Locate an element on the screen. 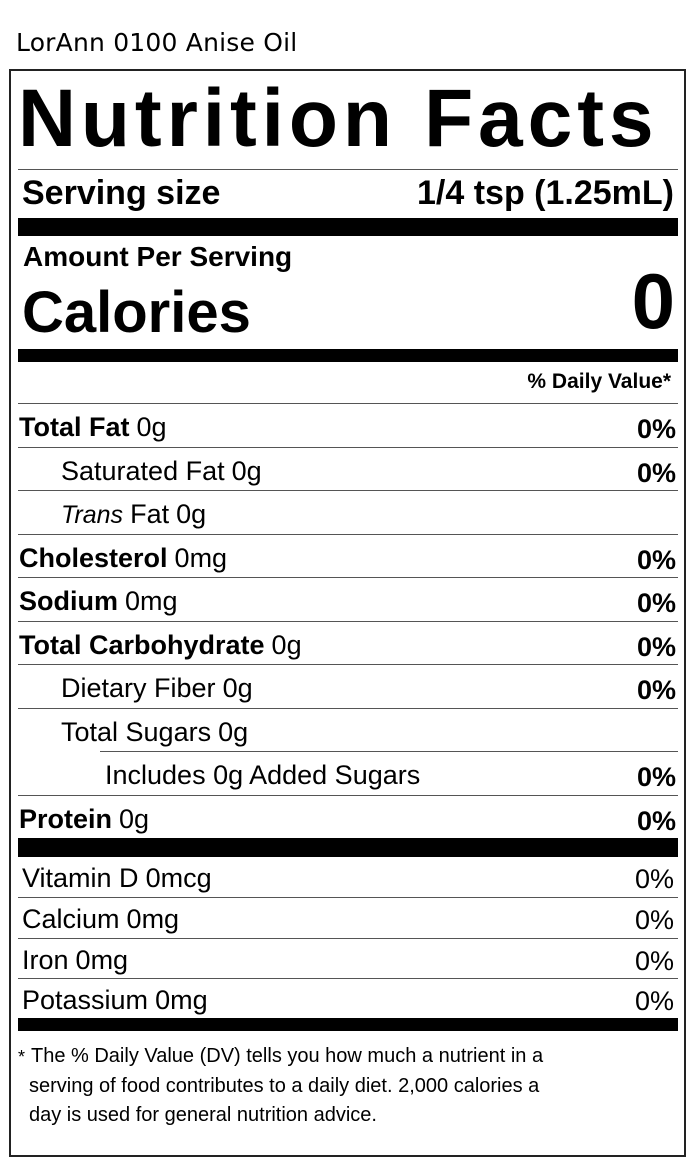 The height and width of the screenshot is (1163, 693). nutrient-row: Trans Fat 0g is located at coordinates (348, 512).